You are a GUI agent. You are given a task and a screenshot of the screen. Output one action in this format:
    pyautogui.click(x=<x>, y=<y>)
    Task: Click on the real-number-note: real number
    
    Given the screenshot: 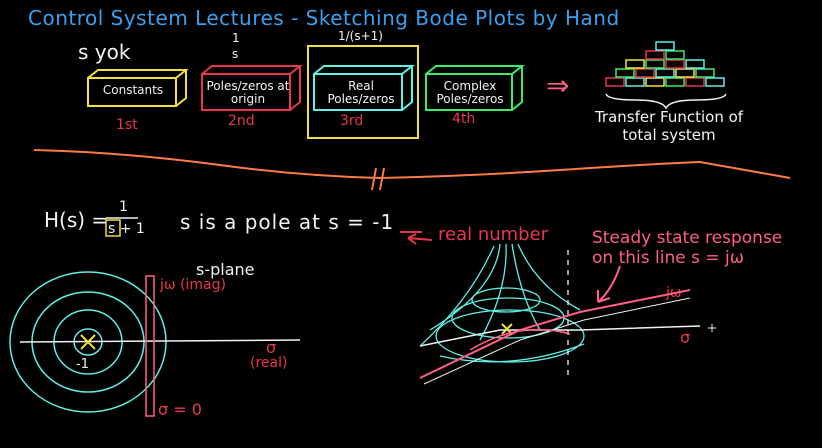 What is the action you would take?
    pyautogui.click(x=493, y=234)
    